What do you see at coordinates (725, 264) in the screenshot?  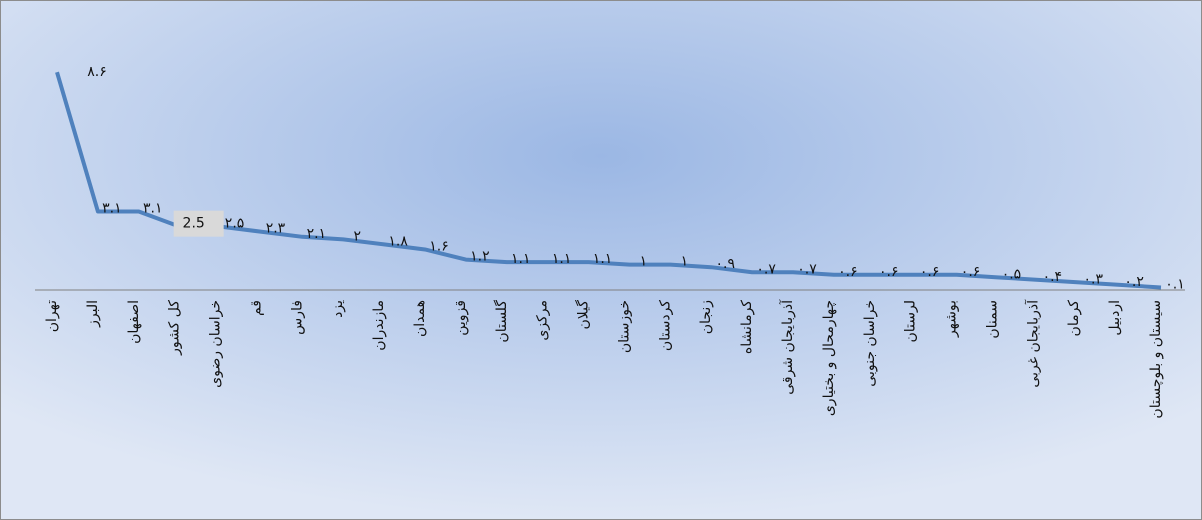 I see `data-label: ۰.۹` at bounding box center [725, 264].